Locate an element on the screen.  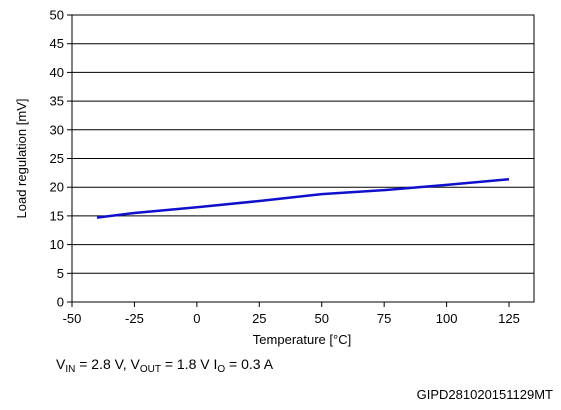
v-in-subscript: IN is located at coordinates (70, 369).